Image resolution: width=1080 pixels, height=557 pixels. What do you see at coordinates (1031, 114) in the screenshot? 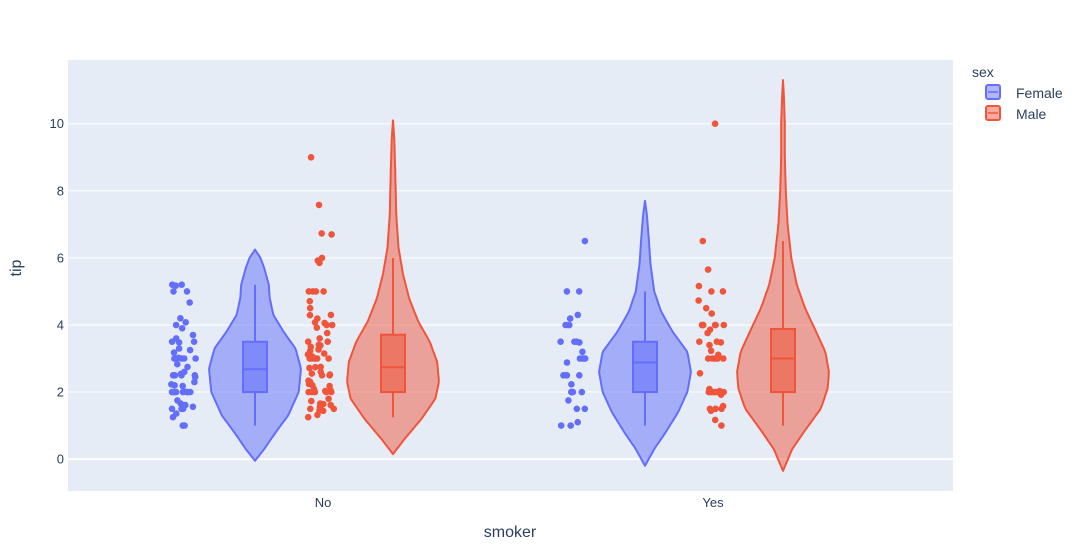
I see `legend-label: Male` at bounding box center [1031, 114].